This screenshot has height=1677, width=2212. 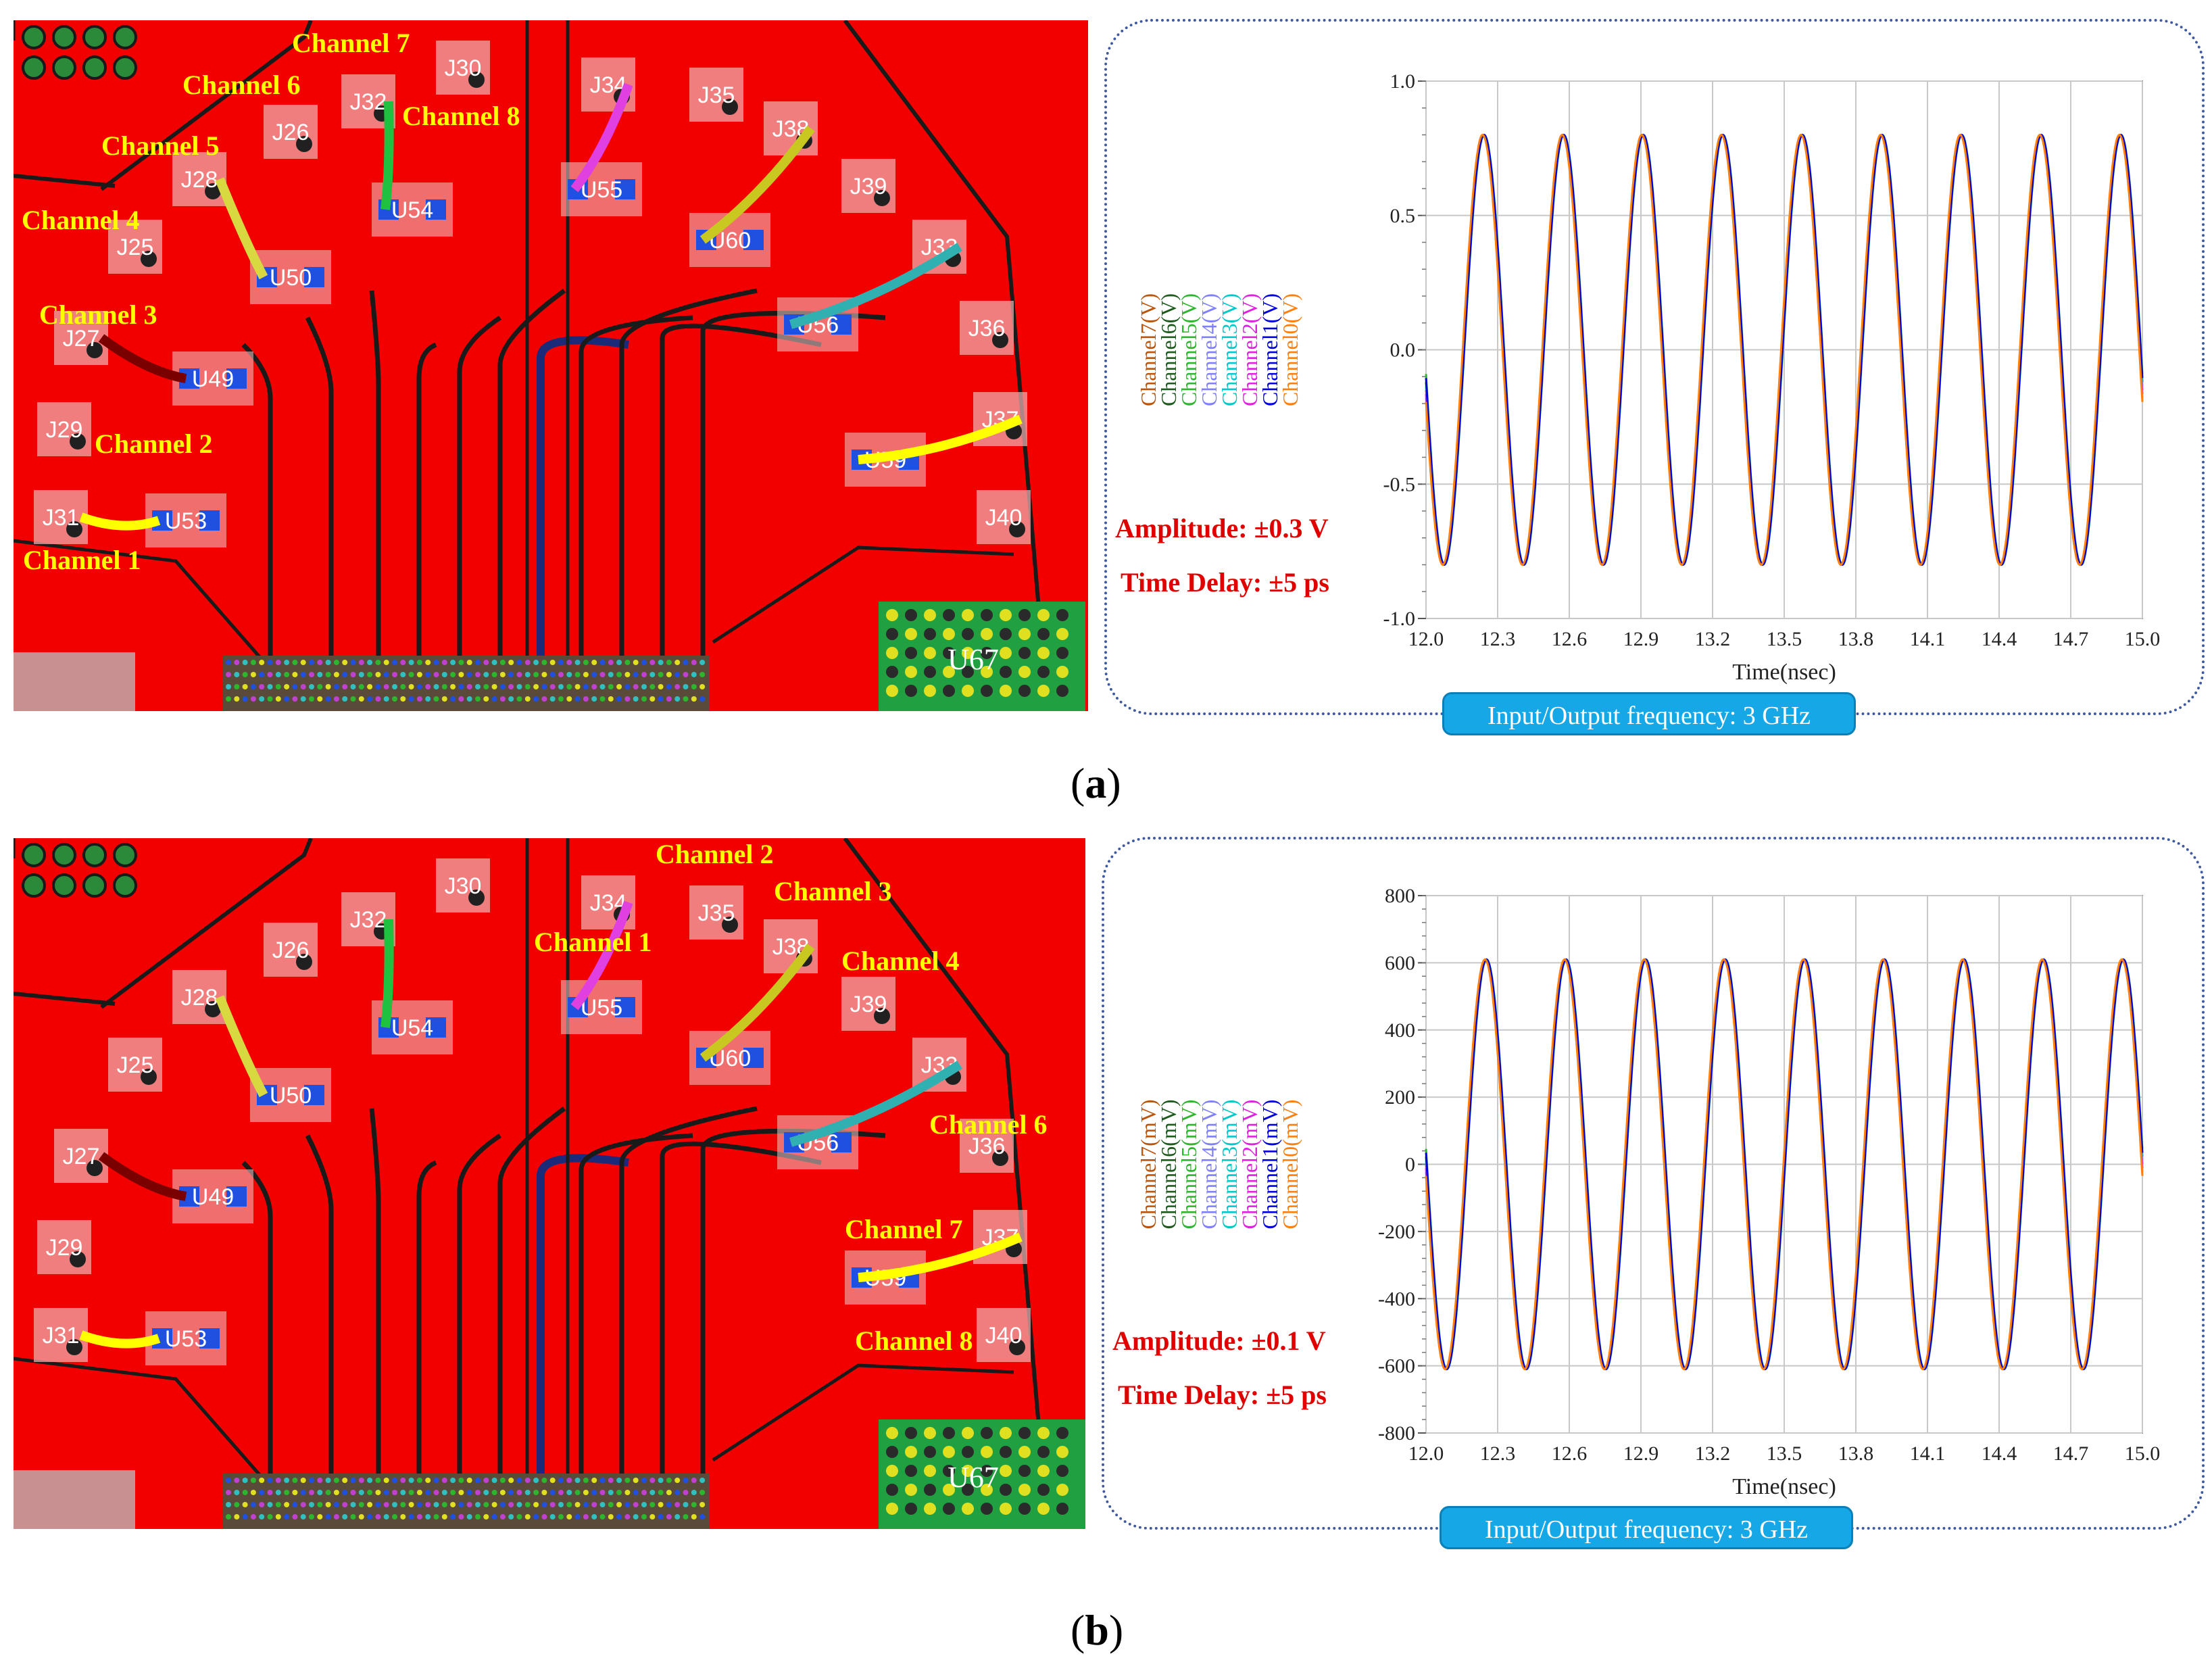 What do you see at coordinates (1396, 1232) in the screenshot?
I see `y-tick-label: -200` at bounding box center [1396, 1232].